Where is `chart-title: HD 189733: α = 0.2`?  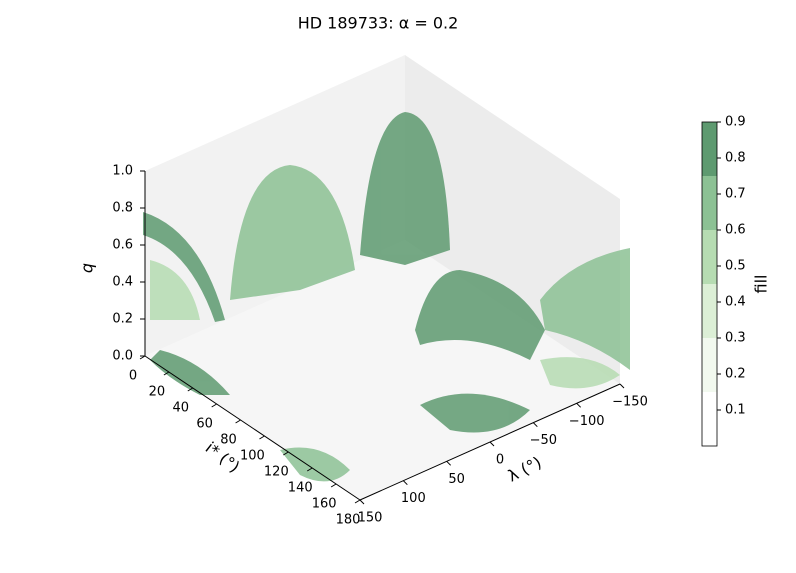
chart-title: HD 189733: α = 0.2 is located at coordinates (378, 23).